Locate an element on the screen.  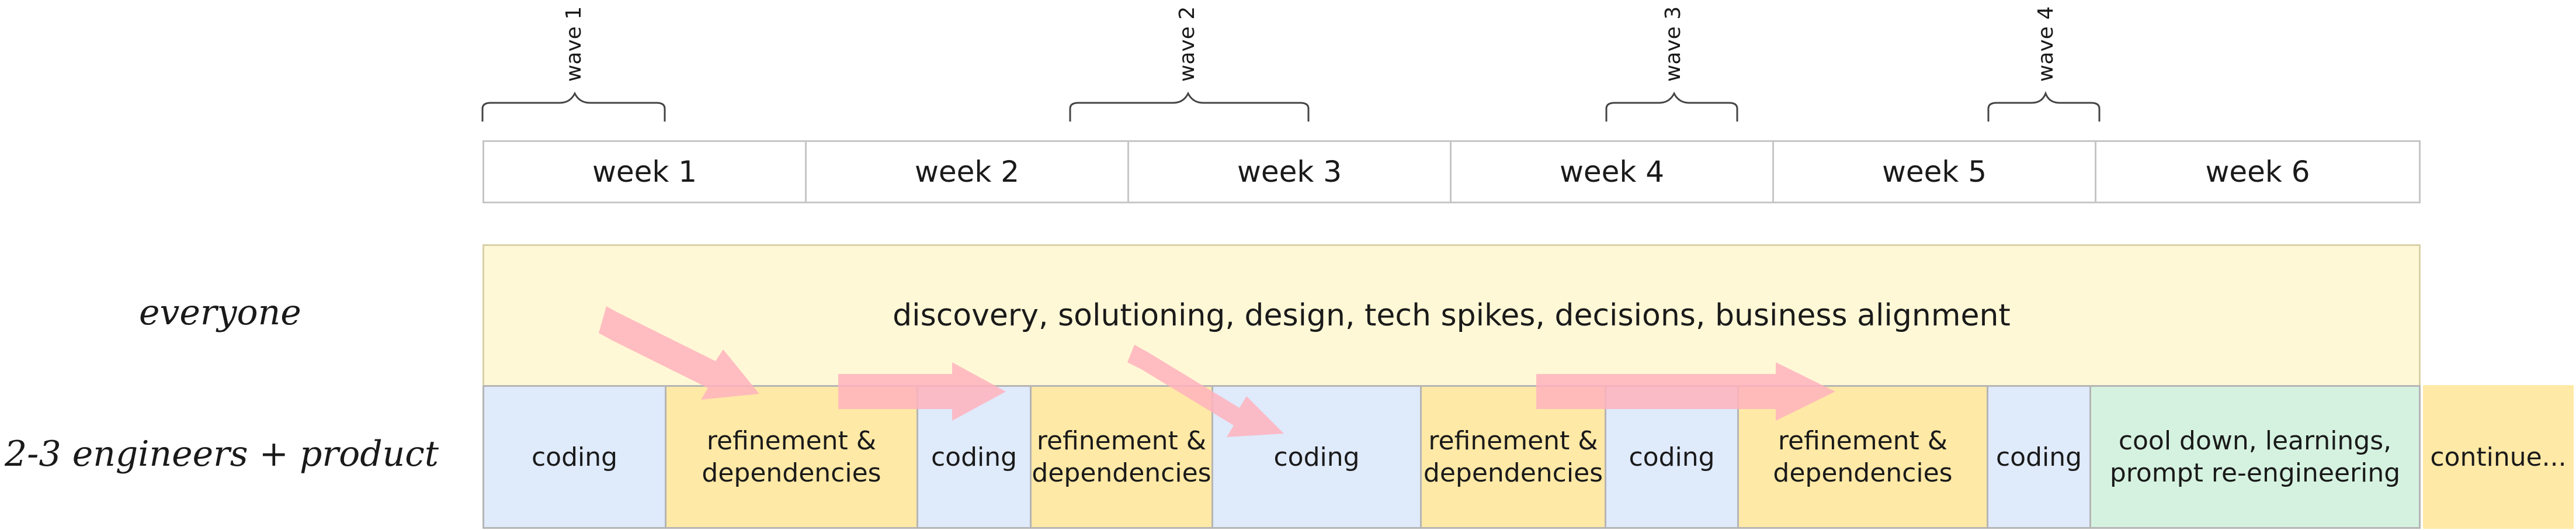
everyone-row-label: everyone is located at coordinates (220, 312).